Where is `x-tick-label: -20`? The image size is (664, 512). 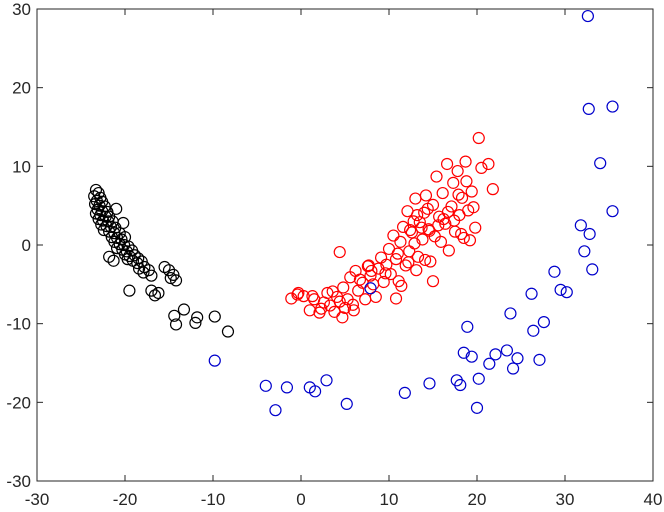
x-tick-label: -20 is located at coordinates (125, 499).